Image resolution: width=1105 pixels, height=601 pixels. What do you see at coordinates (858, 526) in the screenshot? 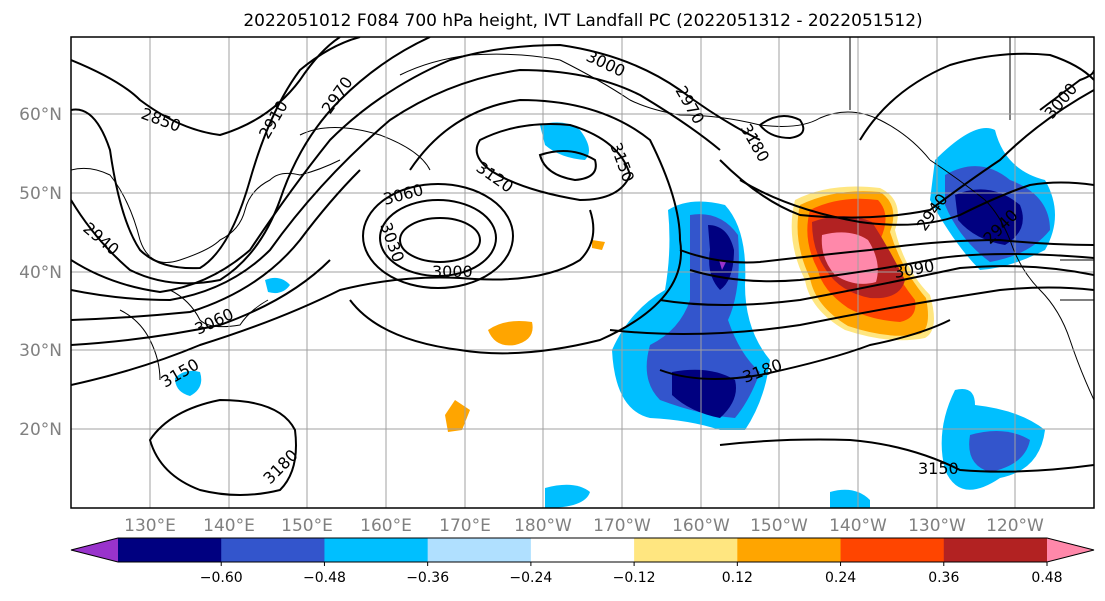
I see `lon-label: 140°W` at bounding box center [858, 526].